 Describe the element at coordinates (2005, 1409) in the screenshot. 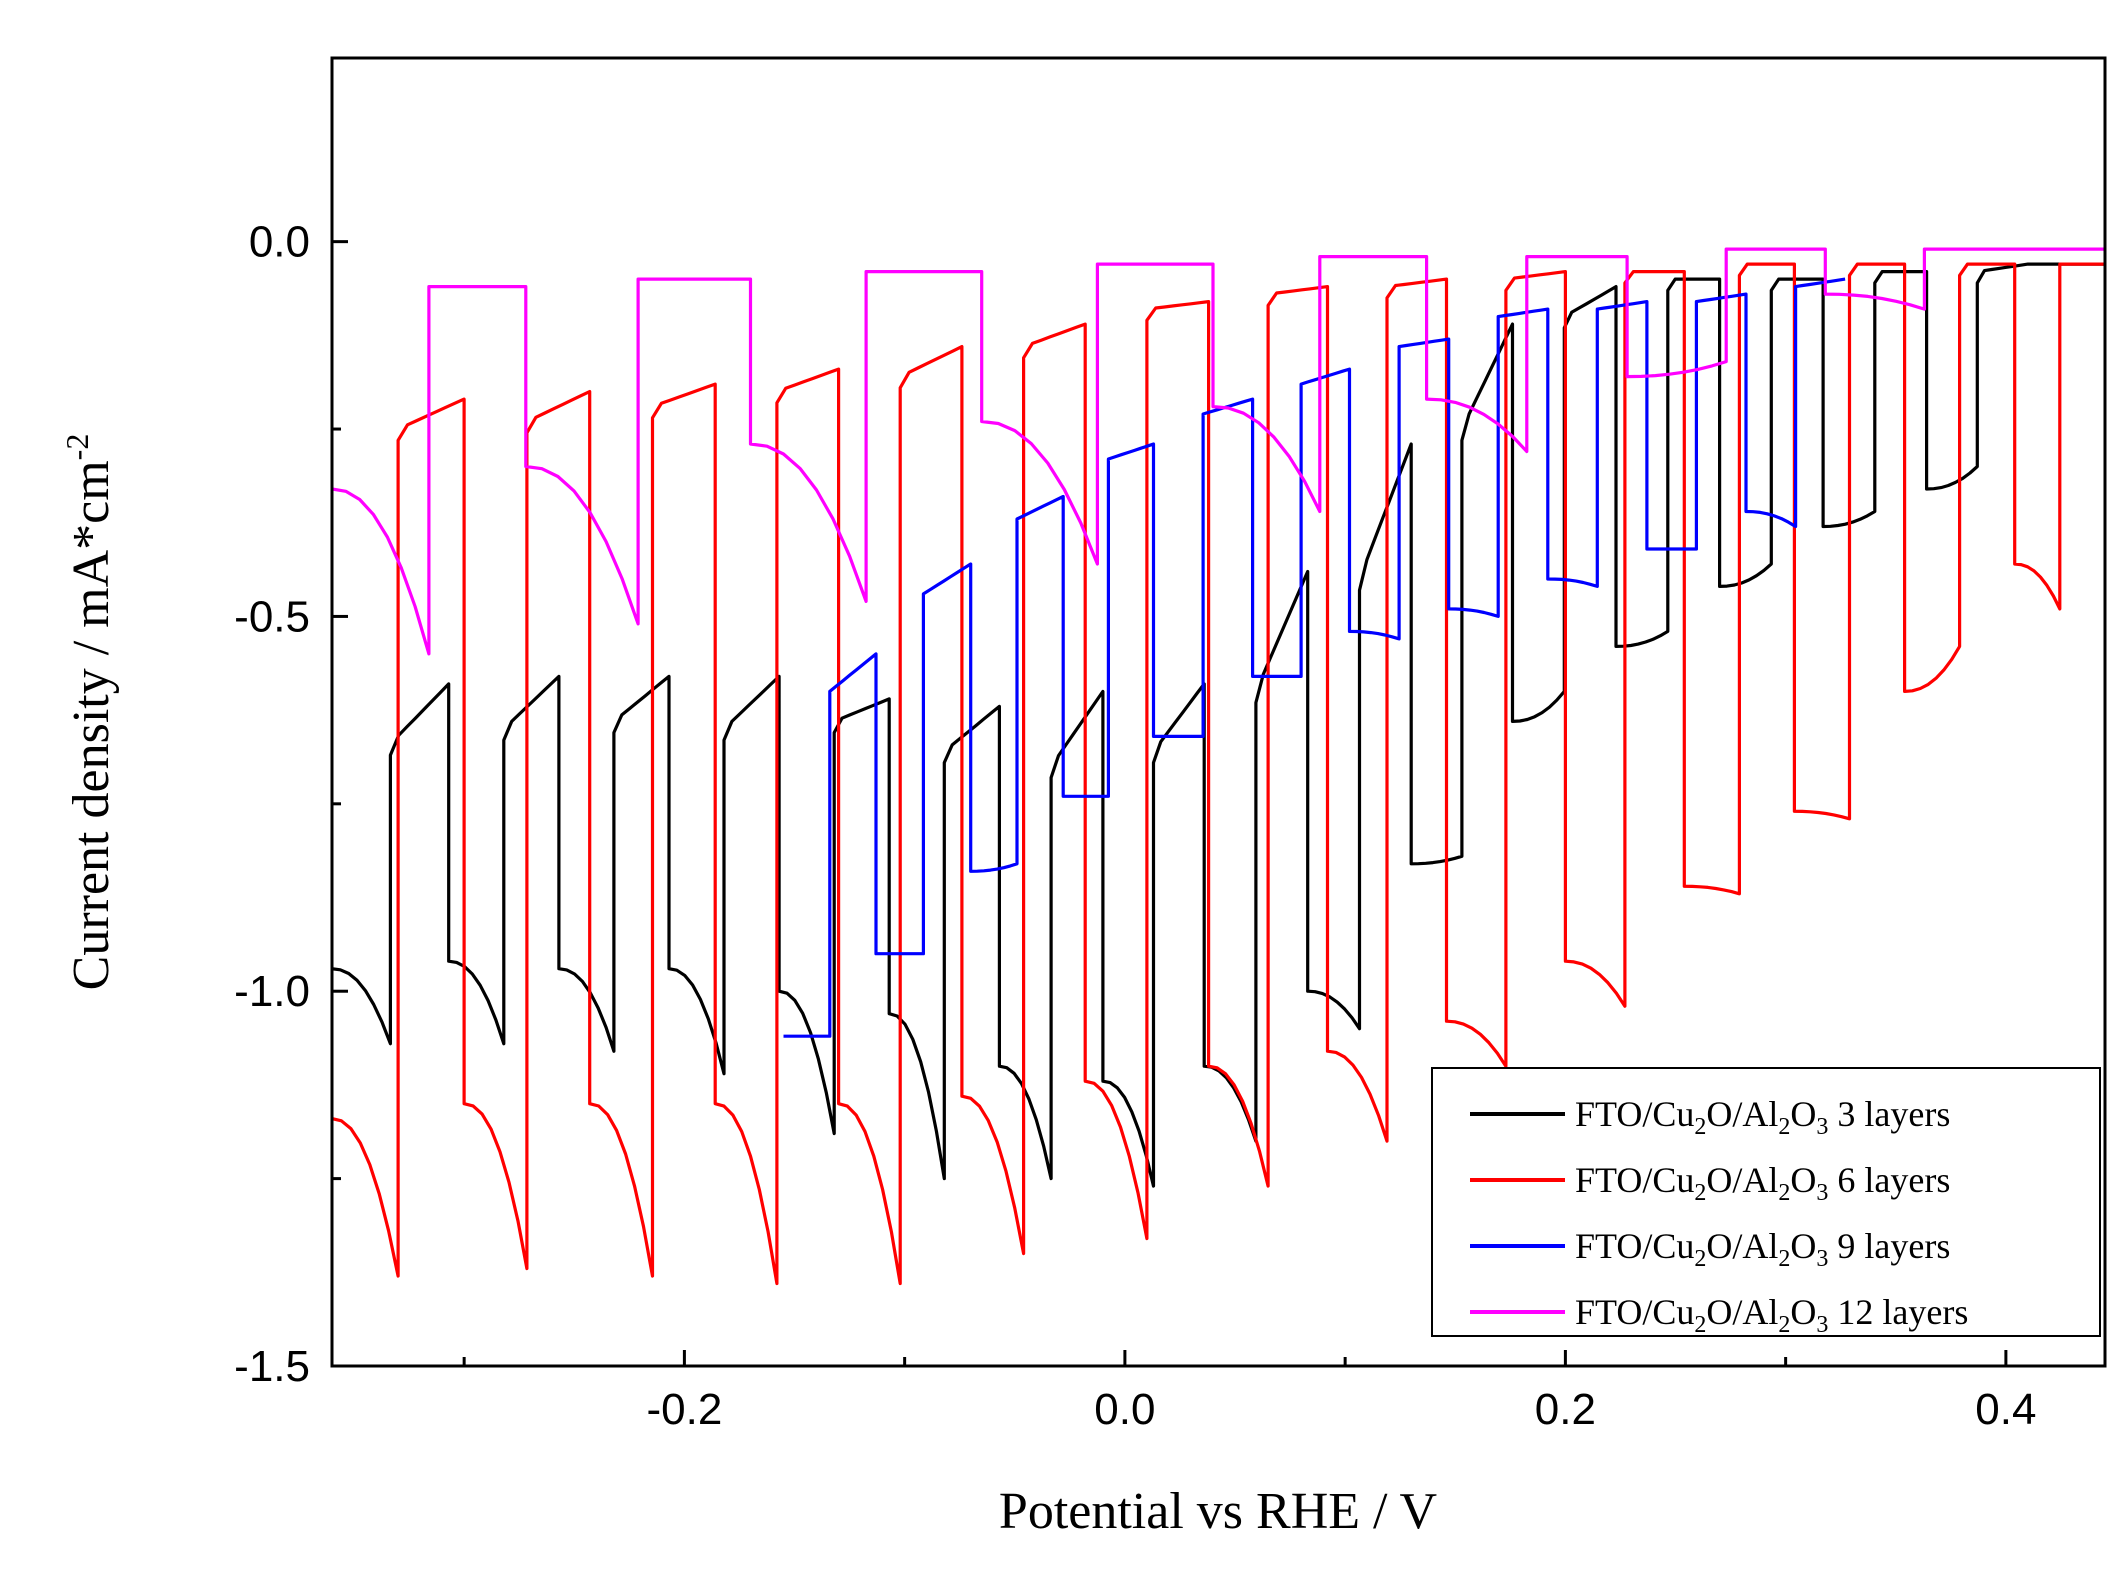

I see `x-tick-label: 0.4` at that location.